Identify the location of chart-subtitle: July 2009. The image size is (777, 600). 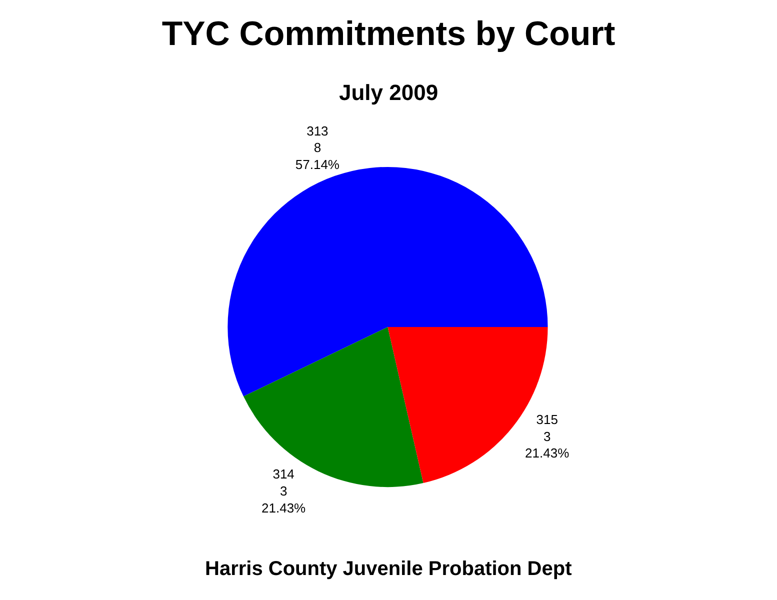
(388, 92).